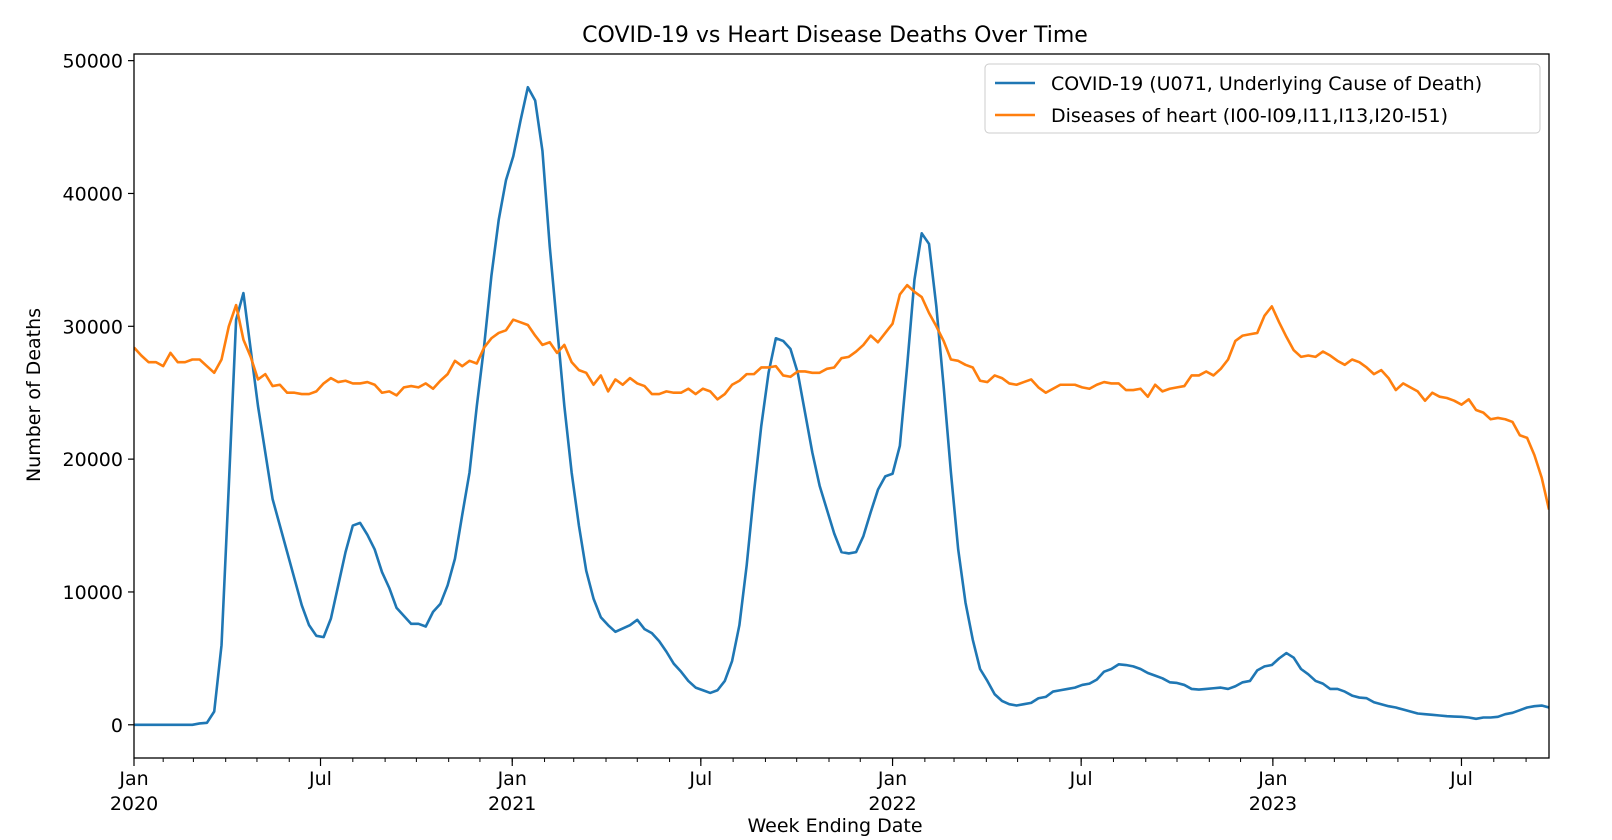 The height and width of the screenshot is (840, 1612). I want to click on x-tick-year-label: 2021, so click(512, 804).